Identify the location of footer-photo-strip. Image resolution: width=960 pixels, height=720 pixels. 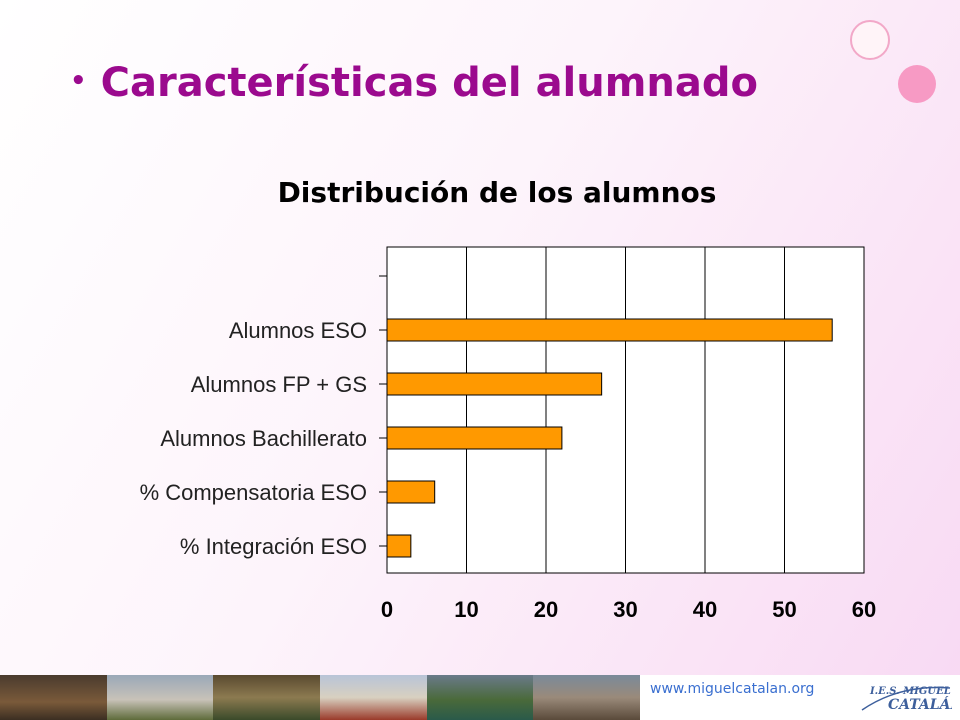
(320, 697).